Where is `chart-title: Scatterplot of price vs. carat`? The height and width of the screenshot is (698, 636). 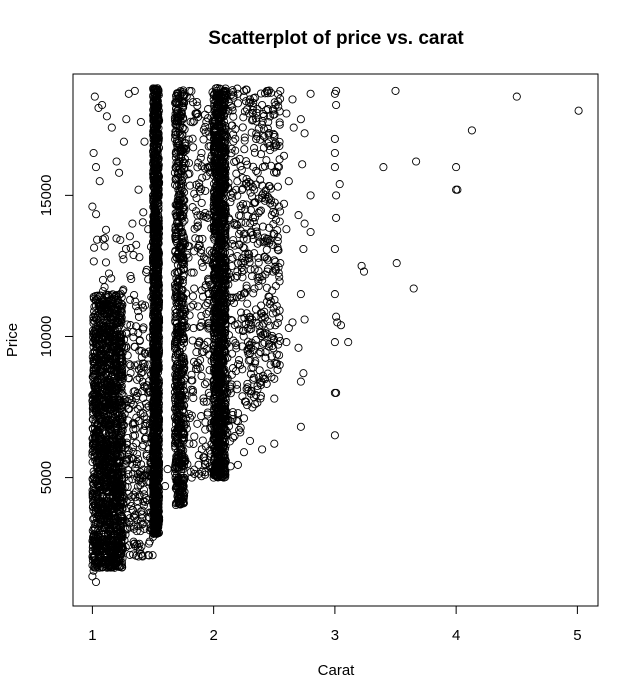 chart-title: Scatterplot of price vs. carat is located at coordinates (336, 38).